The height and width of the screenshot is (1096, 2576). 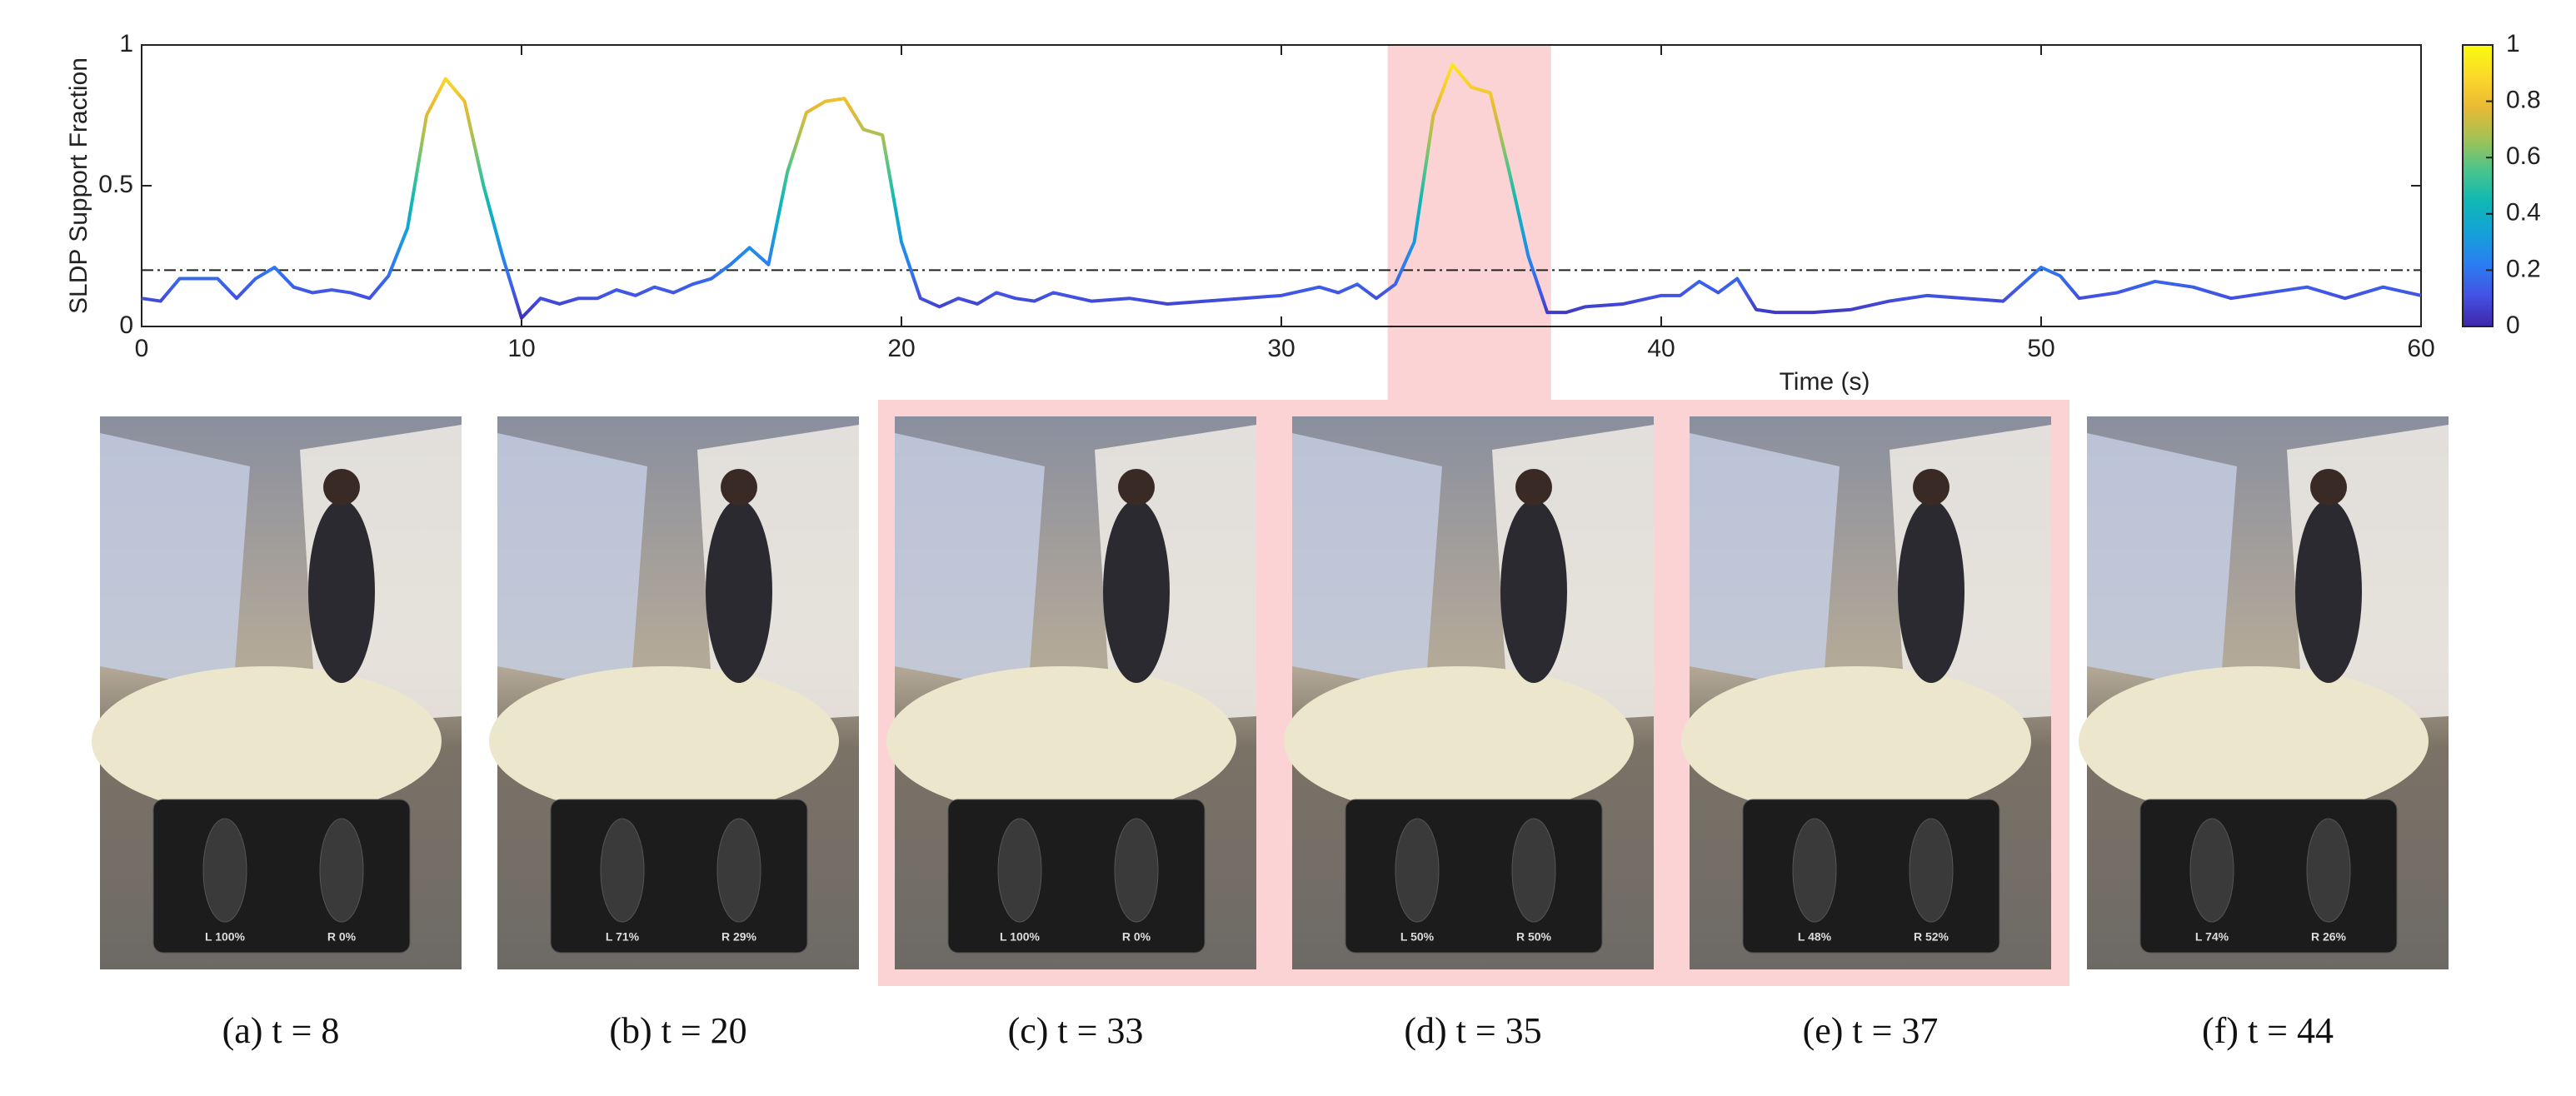 What do you see at coordinates (78, 185) in the screenshot?
I see `y-axis-label: SLDP Support Fraction` at bounding box center [78, 185].